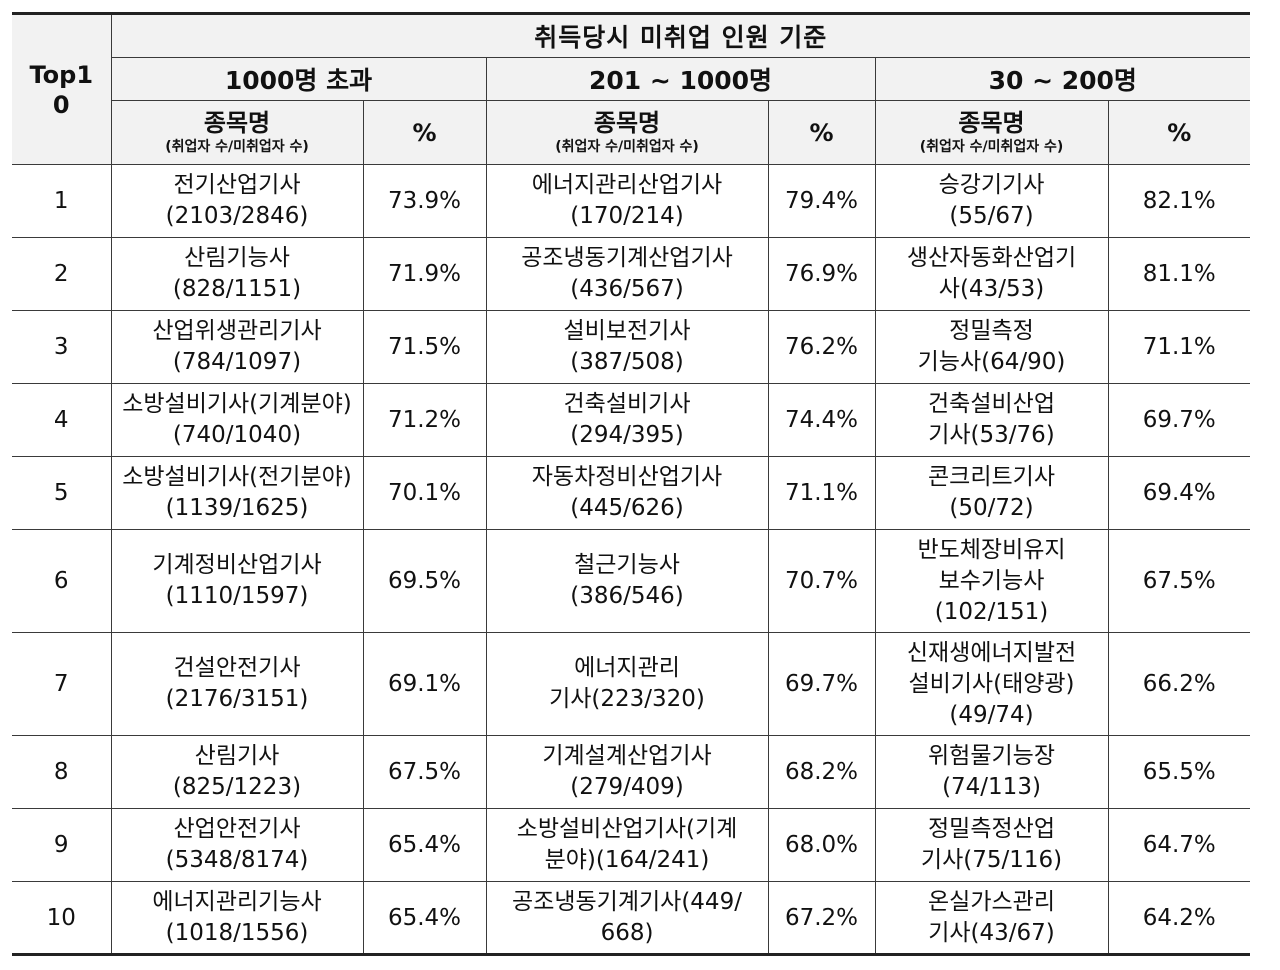 This screenshot has height=970, width=1280. Describe the element at coordinates (627, 918) in the screenshot. I see `qualification-name-cell: 공조냉동기계기사(449/668)` at that location.